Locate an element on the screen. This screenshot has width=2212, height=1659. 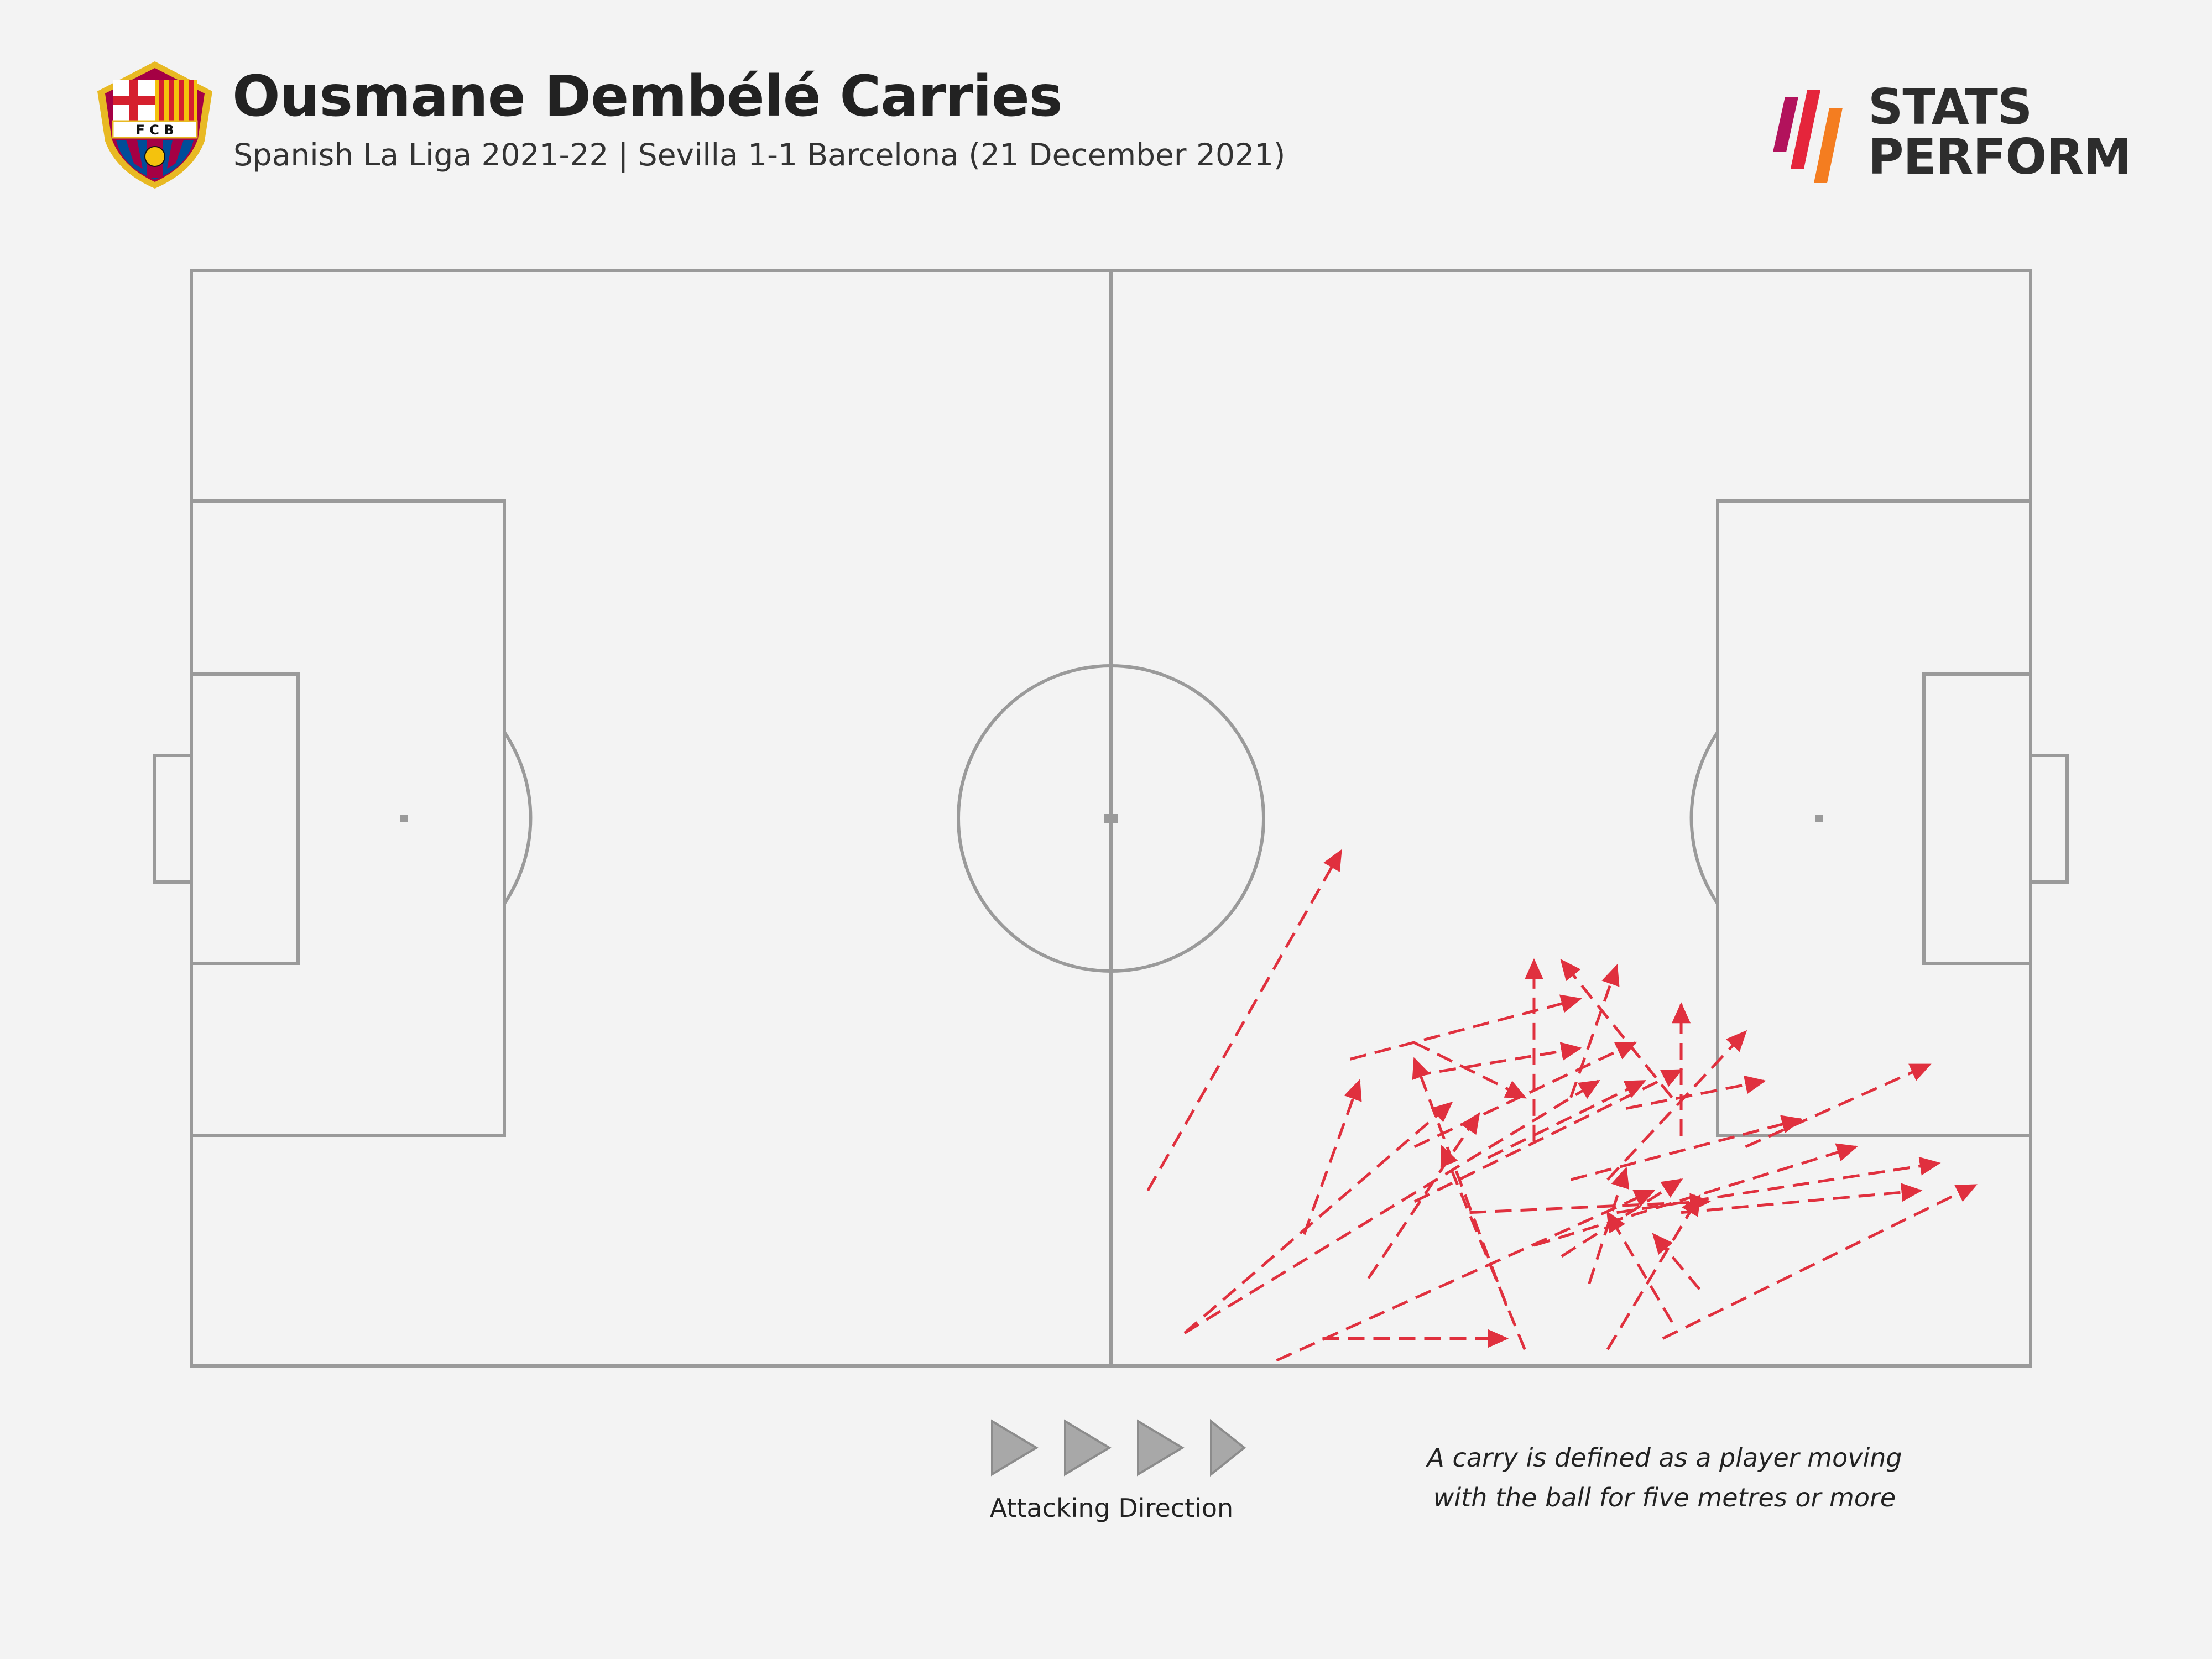
left-penalty-arc is located at coordinates (518, 818).